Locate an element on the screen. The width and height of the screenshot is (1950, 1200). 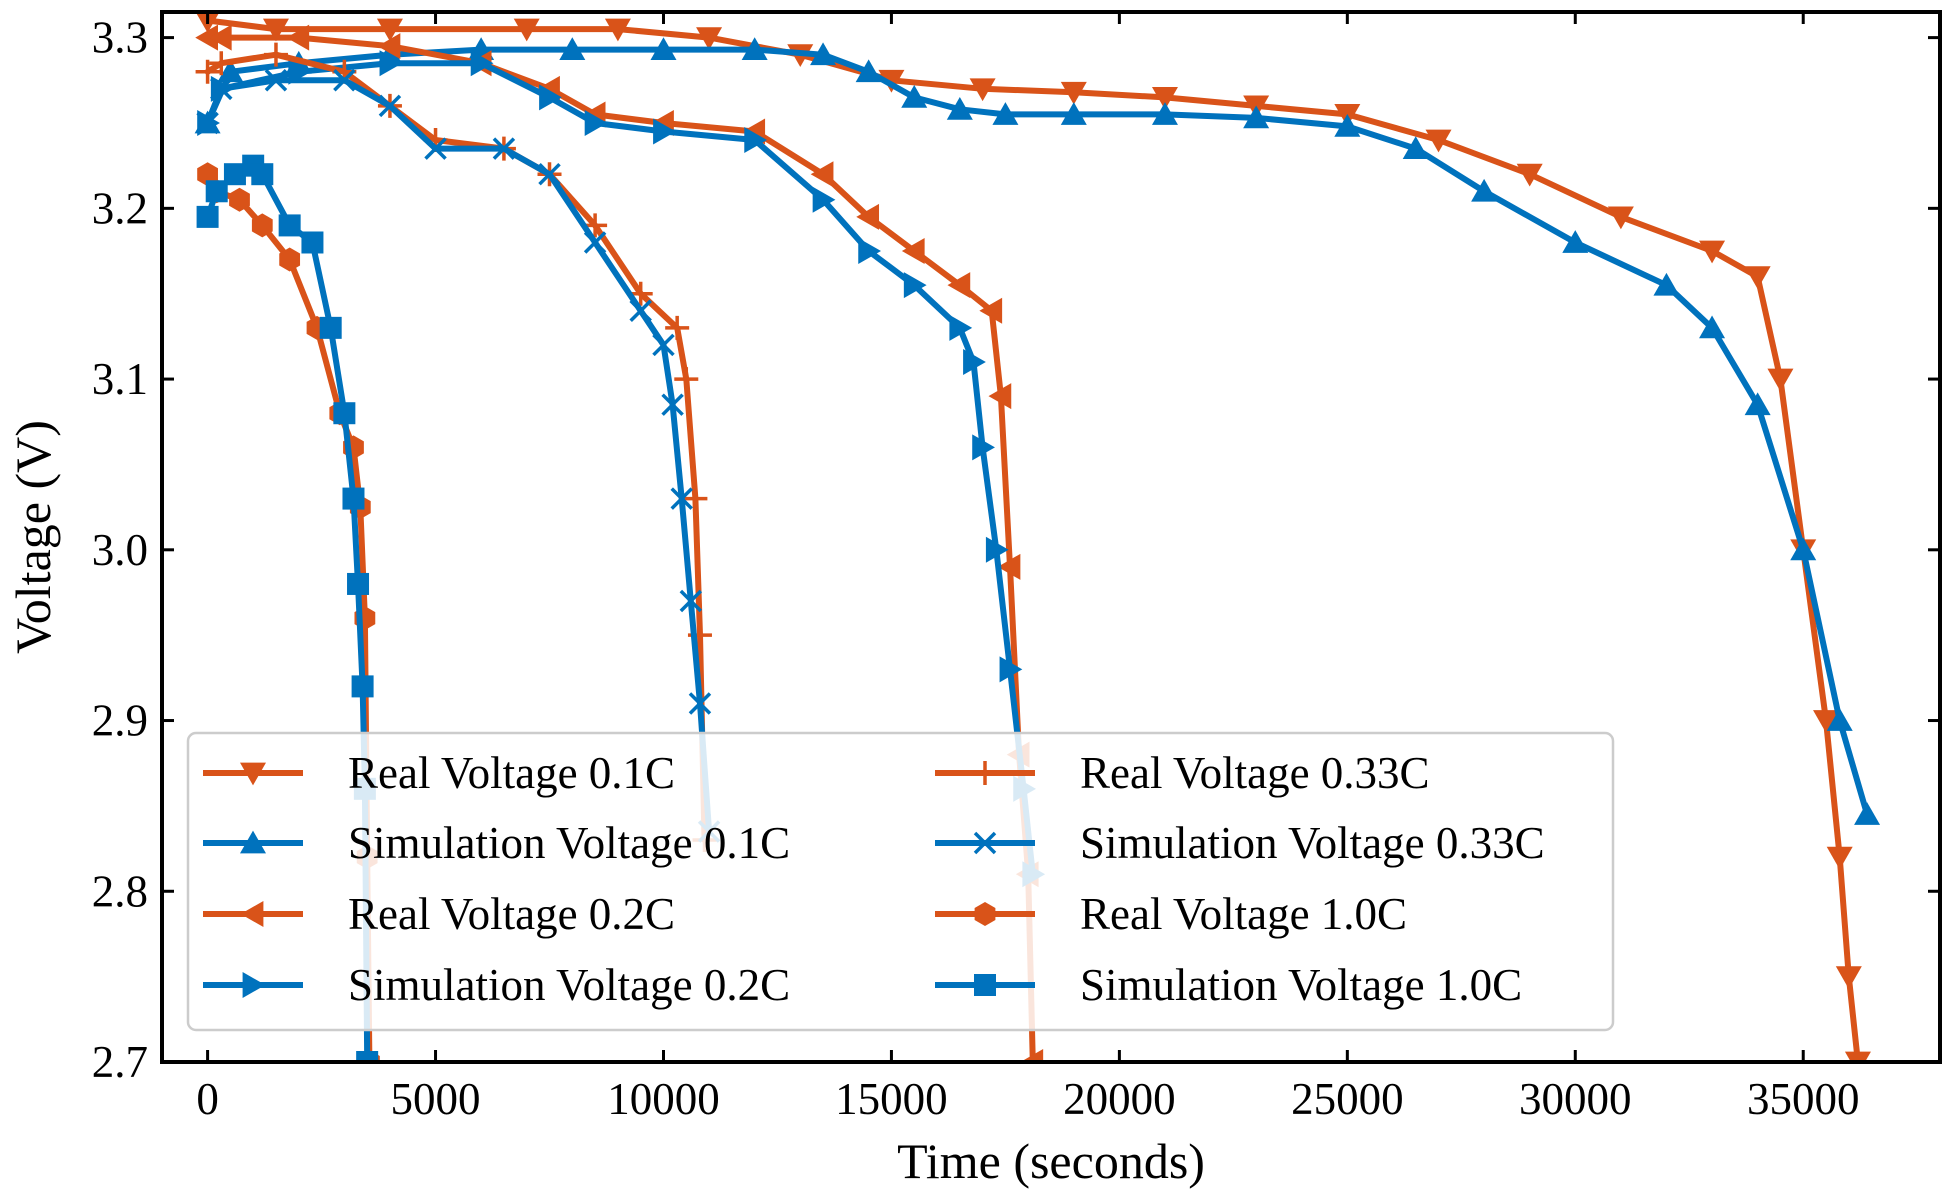
legend-label: Real Voltage 0.2C is located at coordinates (511, 914).